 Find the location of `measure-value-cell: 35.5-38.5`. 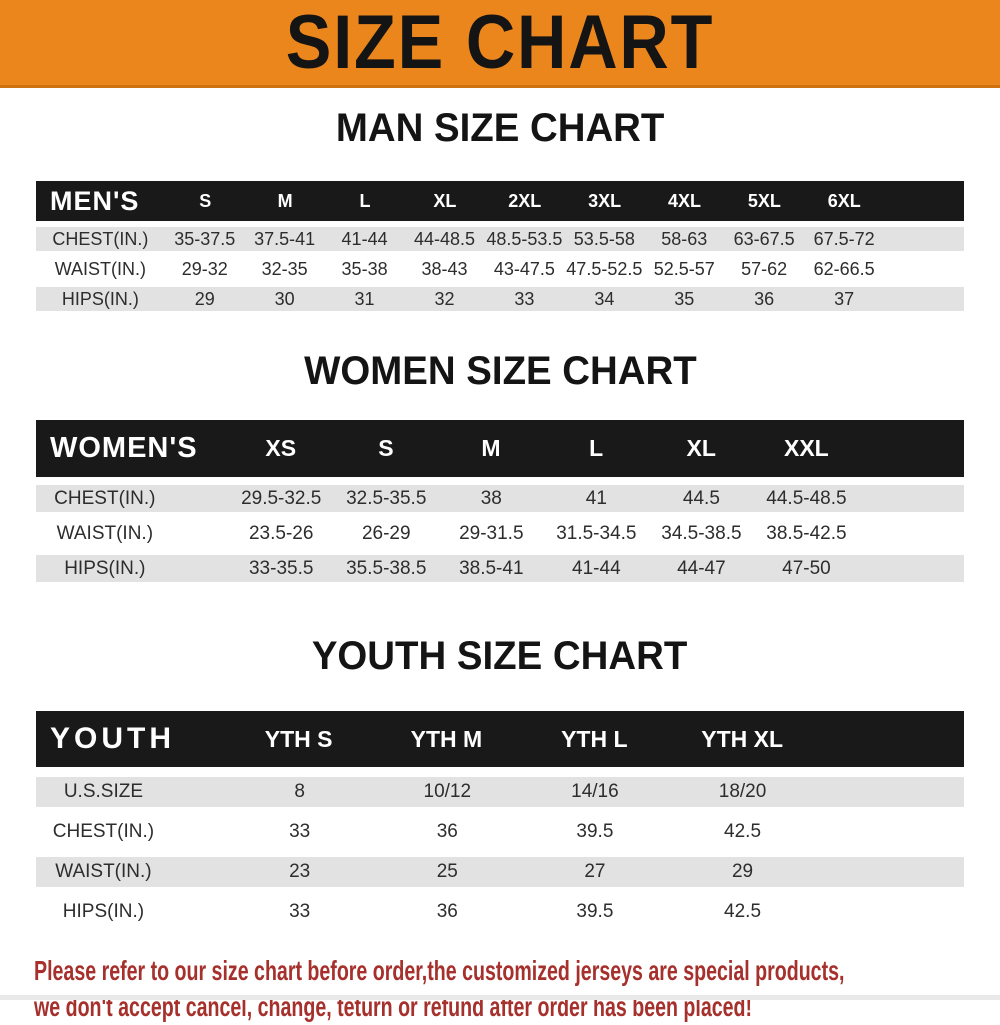

measure-value-cell: 35.5-38.5 is located at coordinates (386, 568).